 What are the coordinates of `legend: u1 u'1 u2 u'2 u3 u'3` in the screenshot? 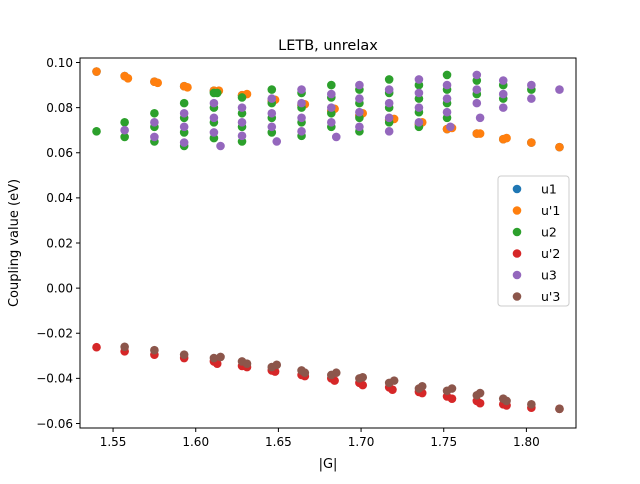 It's located at (533, 241).